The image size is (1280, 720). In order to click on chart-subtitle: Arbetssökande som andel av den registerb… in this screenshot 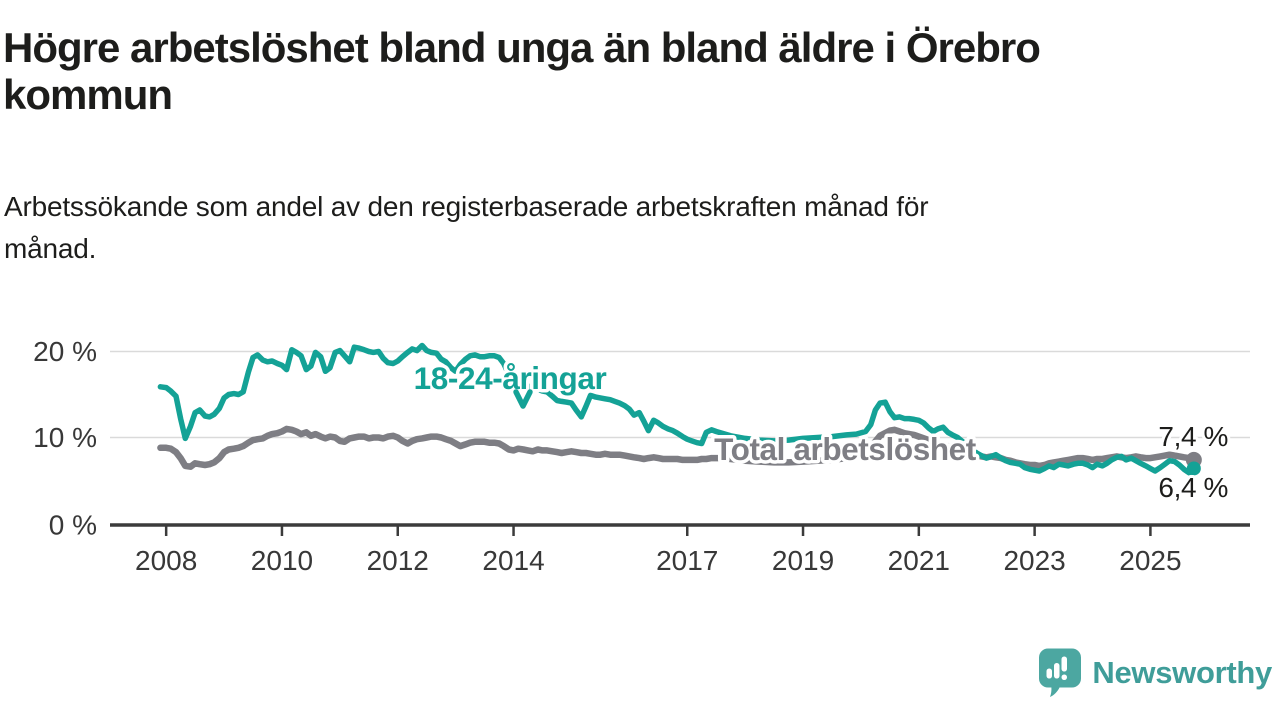, I will do `click(466, 227)`.